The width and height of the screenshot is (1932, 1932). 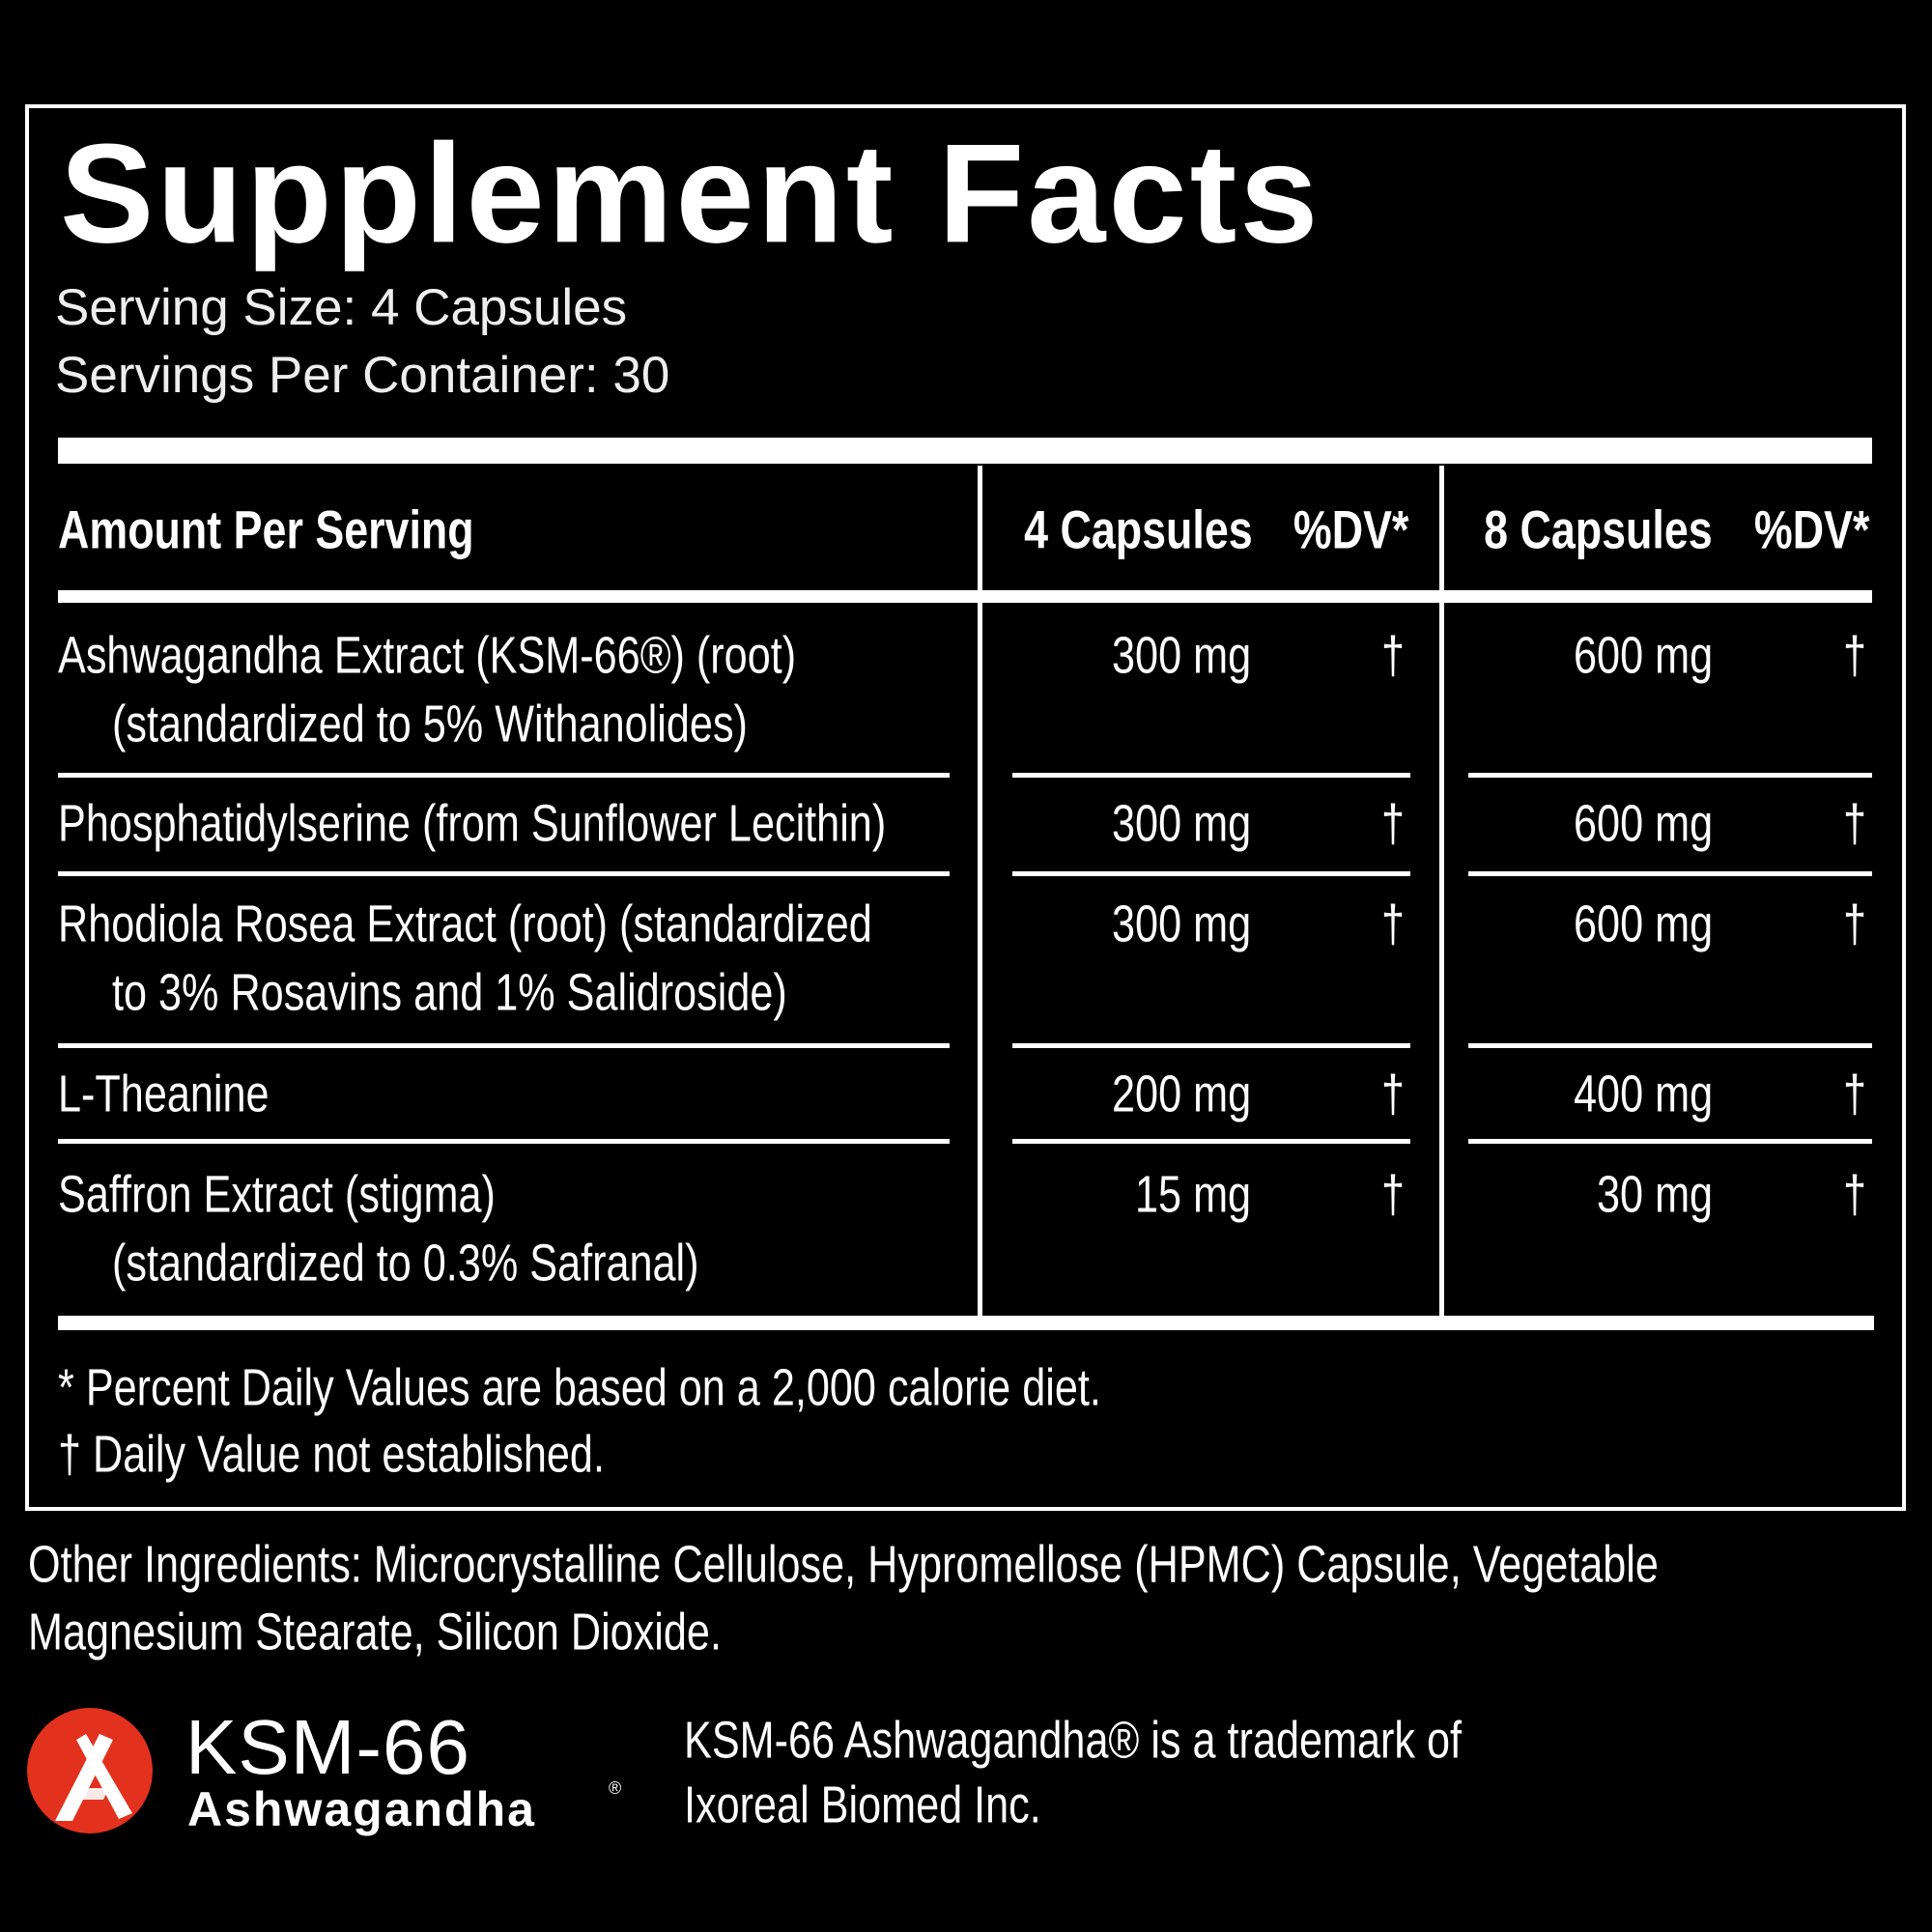 What do you see at coordinates (1350, 529) in the screenshot?
I see `col1-dv-header: %DV*` at bounding box center [1350, 529].